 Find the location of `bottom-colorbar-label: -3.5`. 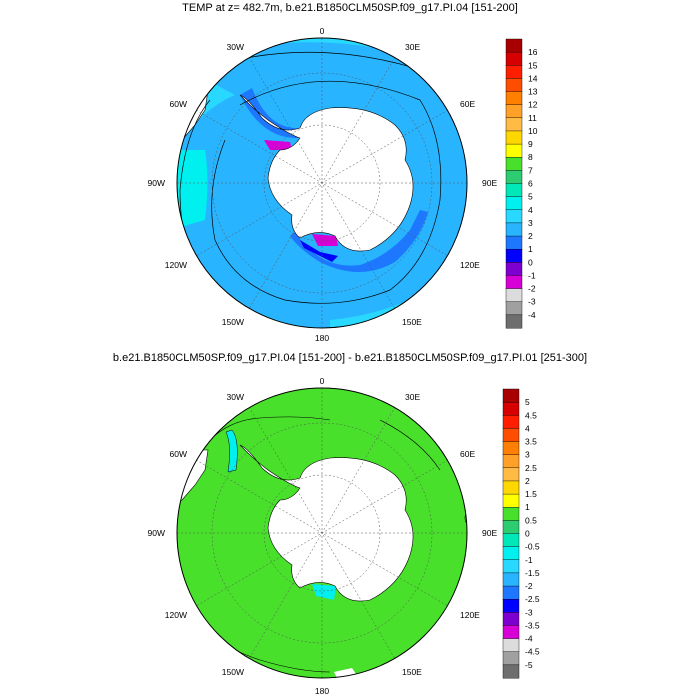

bottom-colorbar-label: -3.5 is located at coordinates (532, 625).